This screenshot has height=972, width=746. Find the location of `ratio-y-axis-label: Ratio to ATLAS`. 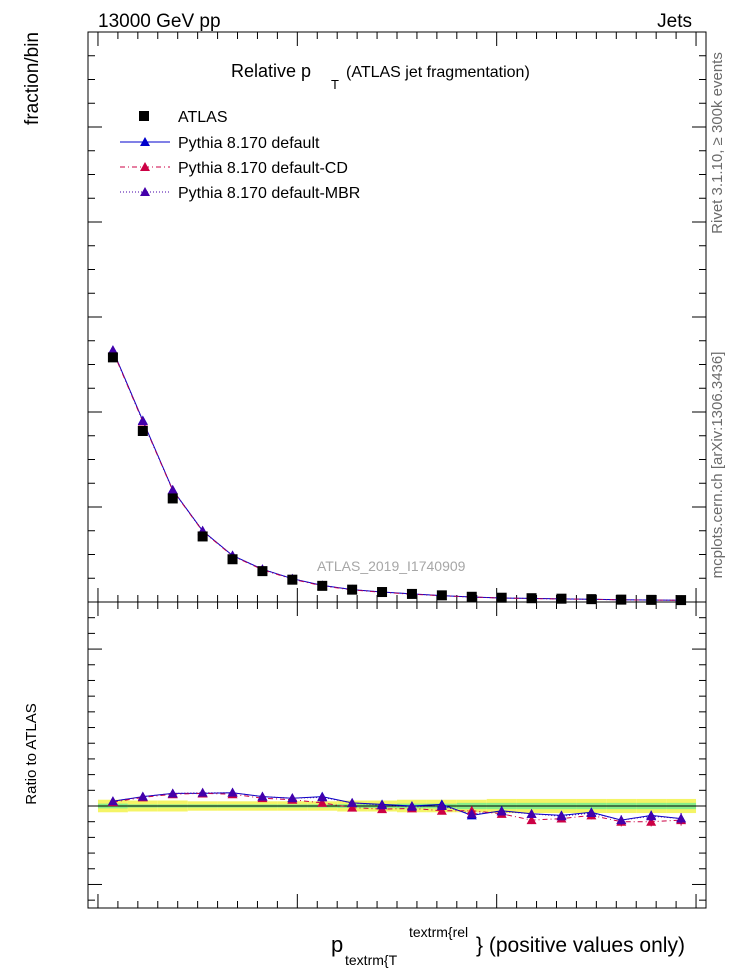

ratio-y-axis-label: Ratio to ATLAS is located at coordinates (31, 753).